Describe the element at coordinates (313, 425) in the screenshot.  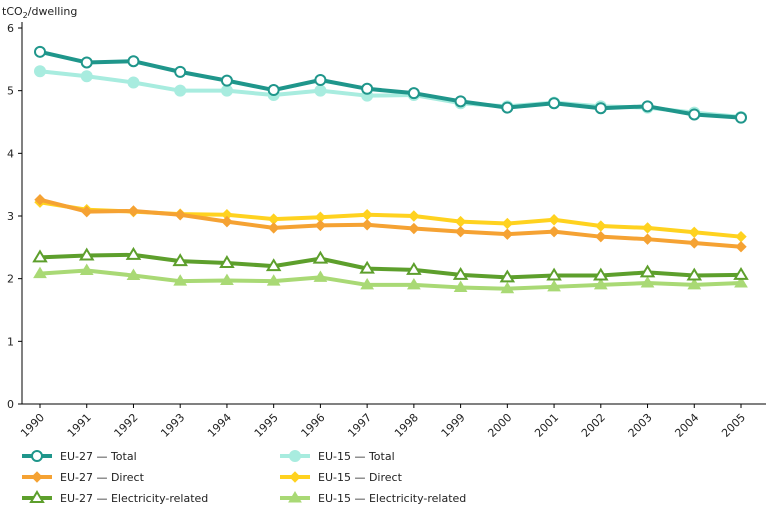
I see `x-tick-label: 1996` at that location.